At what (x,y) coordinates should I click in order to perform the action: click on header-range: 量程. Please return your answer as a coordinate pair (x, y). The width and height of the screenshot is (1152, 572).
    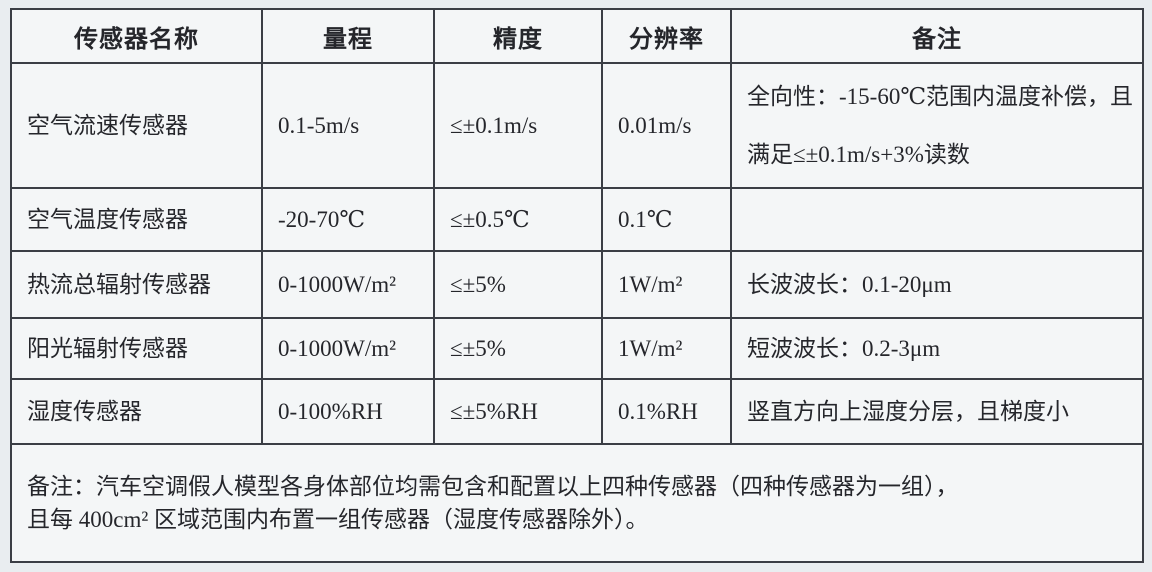
    Looking at the image, I should click on (348, 36).